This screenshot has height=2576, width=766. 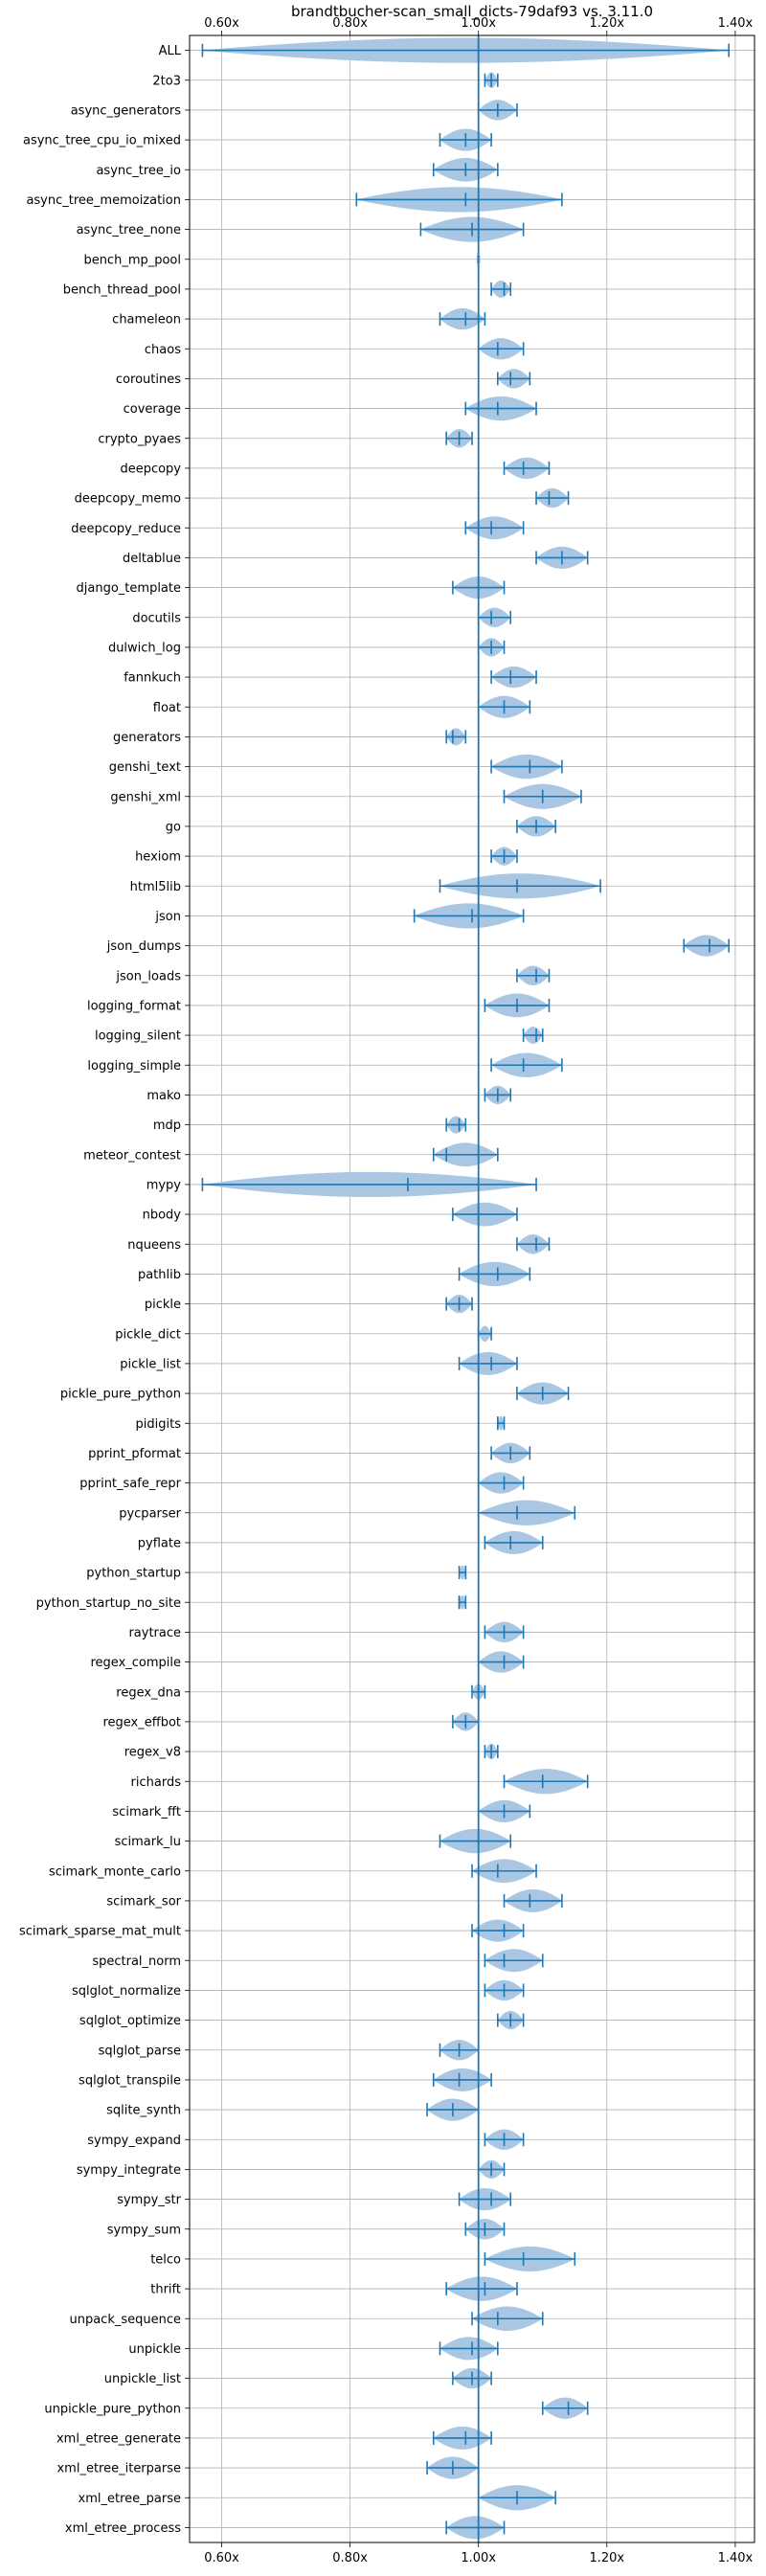 I want to click on benchmark-label: sympy_expand, so click(x=134, y=2141).